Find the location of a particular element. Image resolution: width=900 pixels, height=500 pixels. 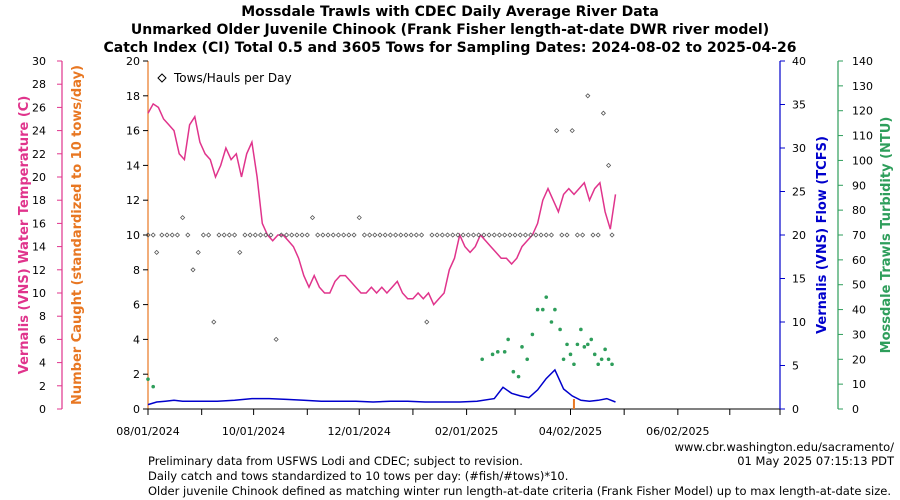

flow-axis-tick-label: 30 is located at coordinates (799, 148).